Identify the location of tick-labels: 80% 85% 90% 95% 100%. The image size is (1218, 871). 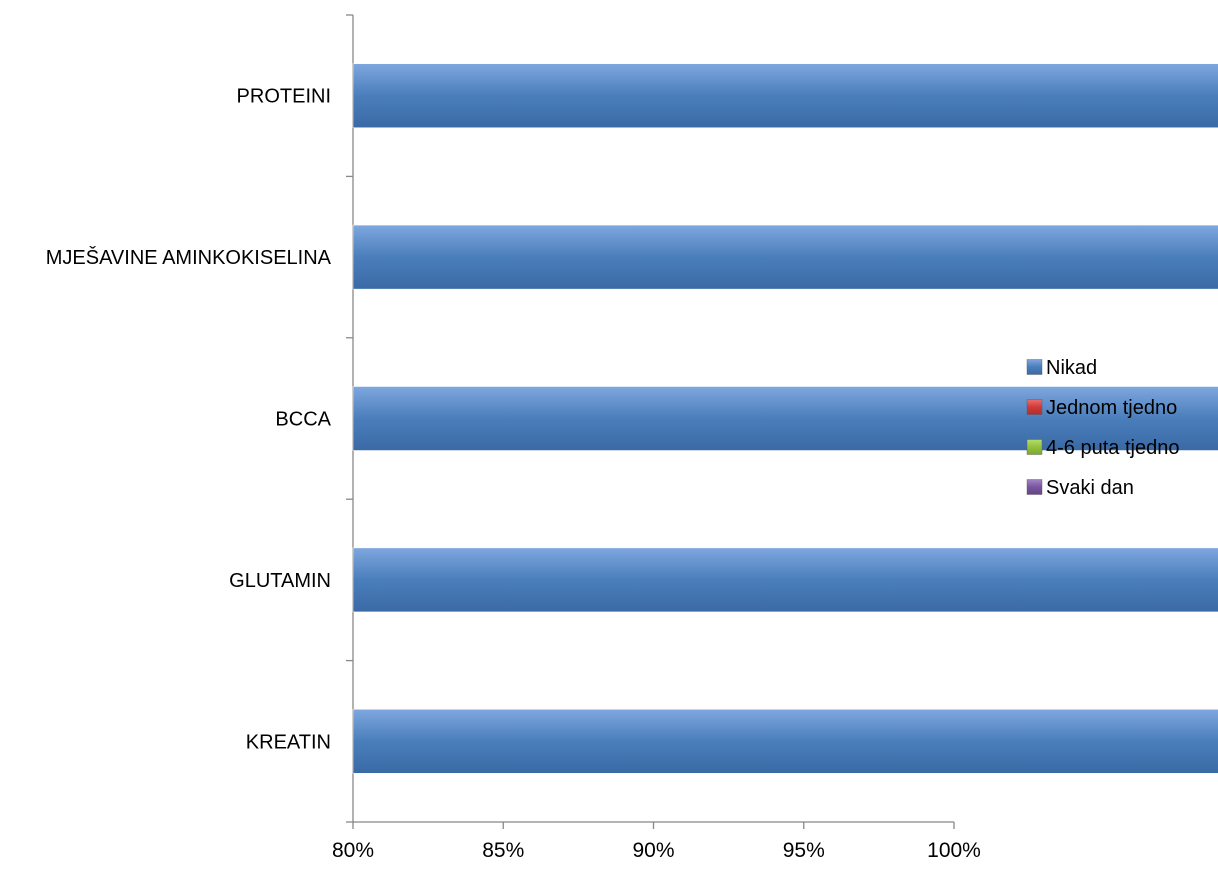
(656, 850).